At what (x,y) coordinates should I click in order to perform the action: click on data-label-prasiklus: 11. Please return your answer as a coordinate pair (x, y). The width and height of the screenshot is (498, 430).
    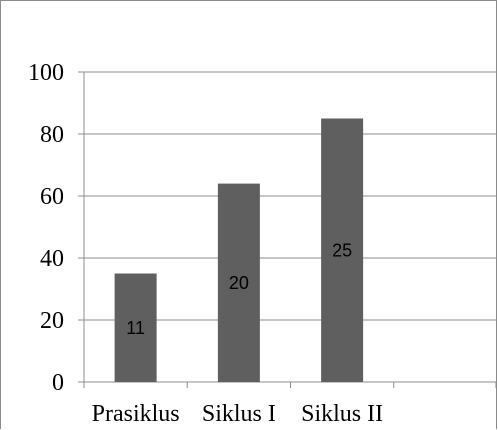
    Looking at the image, I should click on (135, 328).